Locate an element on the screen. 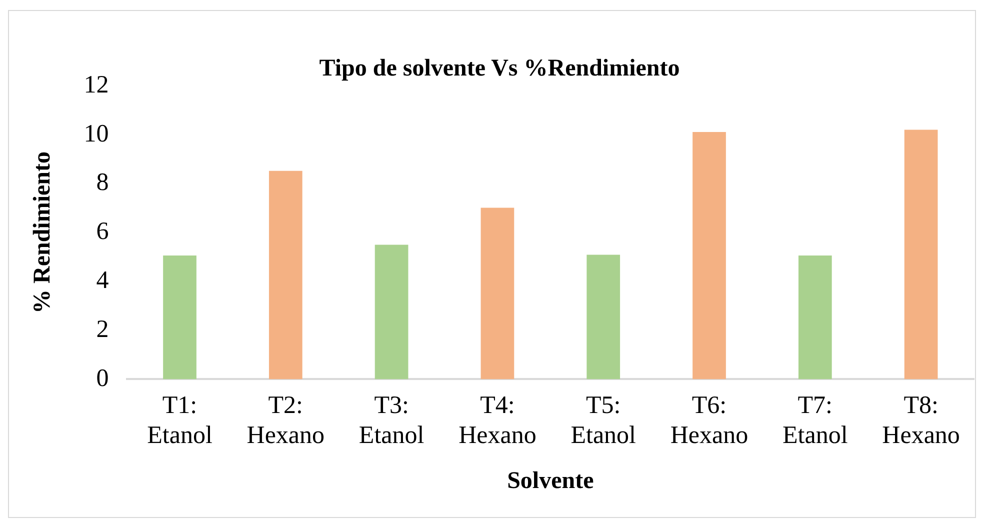 This screenshot has height=525, width=982. x-tick-label: T8: Hexano is located at coordinates (921, 420).